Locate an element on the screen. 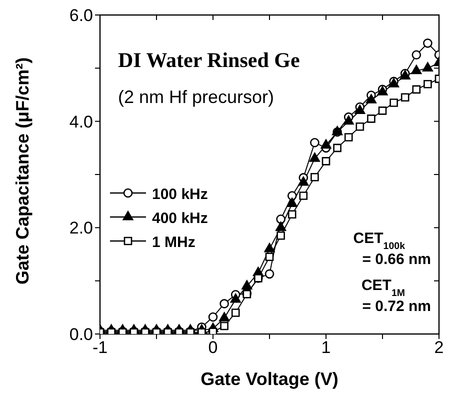 The height and width of the screenshot is (400, 459). annotation: CET$_{1M}$ = 0.72 nm is located at coordinates (396, 296).